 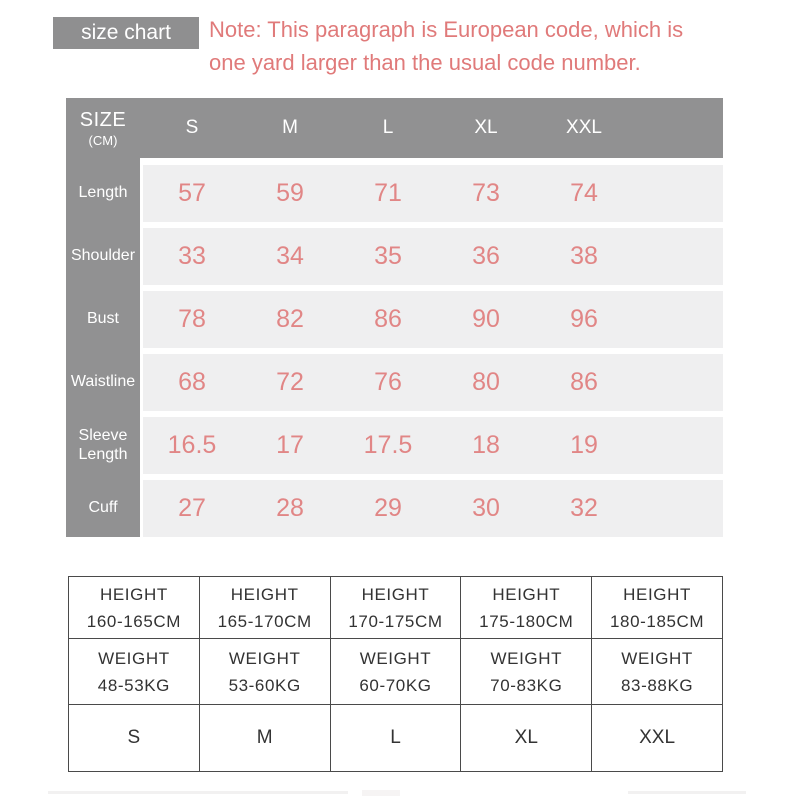 What do you see at coordinates (486, 445) in the screenshot?
I see `size-value: 18` at bounding box center [486, 445].